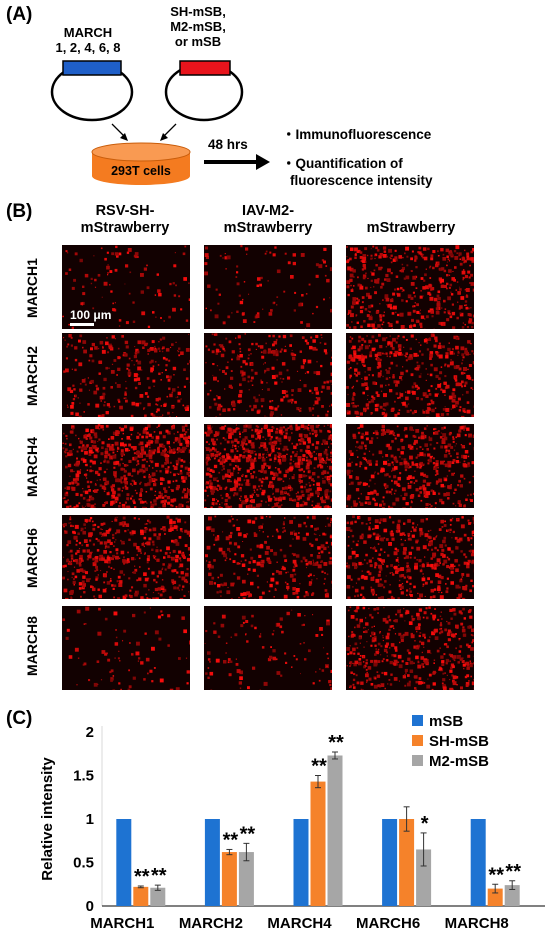  I want to click on x-tick-label-march2: MARCH2, so click(211, 923).